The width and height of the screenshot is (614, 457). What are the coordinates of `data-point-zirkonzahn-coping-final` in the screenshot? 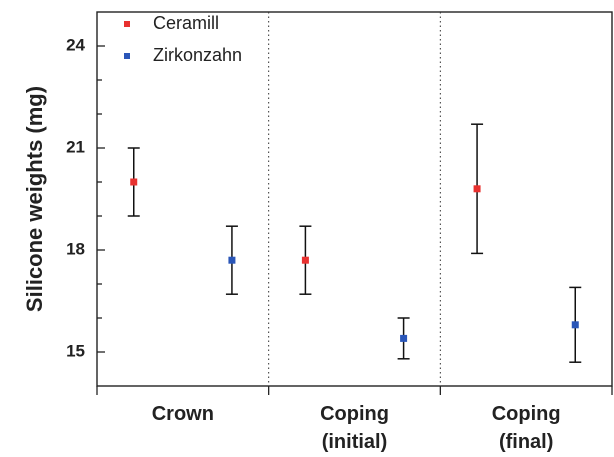 It's located at (575, 324).